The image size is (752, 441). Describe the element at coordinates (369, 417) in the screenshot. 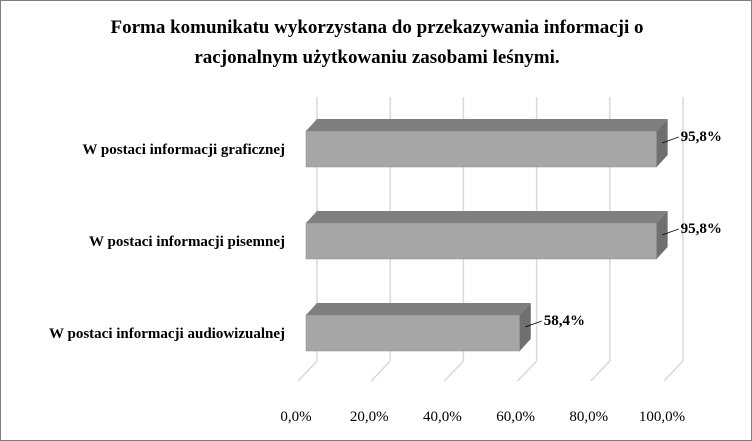

I see `x-tick-label: 20,0%` at that location.